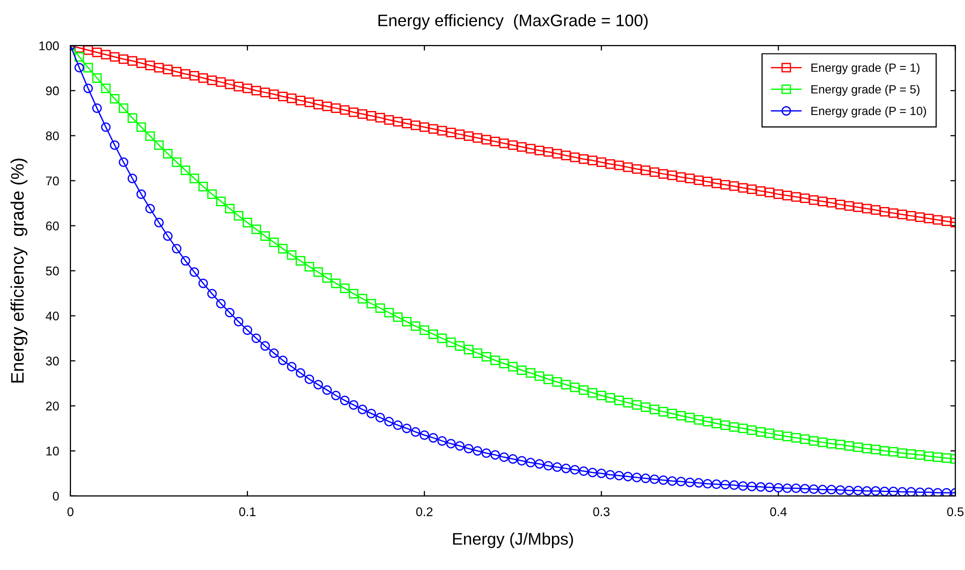 This screenshot has width=965, height=570. I want to click on y-tick-label: 70, so click(52, 181).